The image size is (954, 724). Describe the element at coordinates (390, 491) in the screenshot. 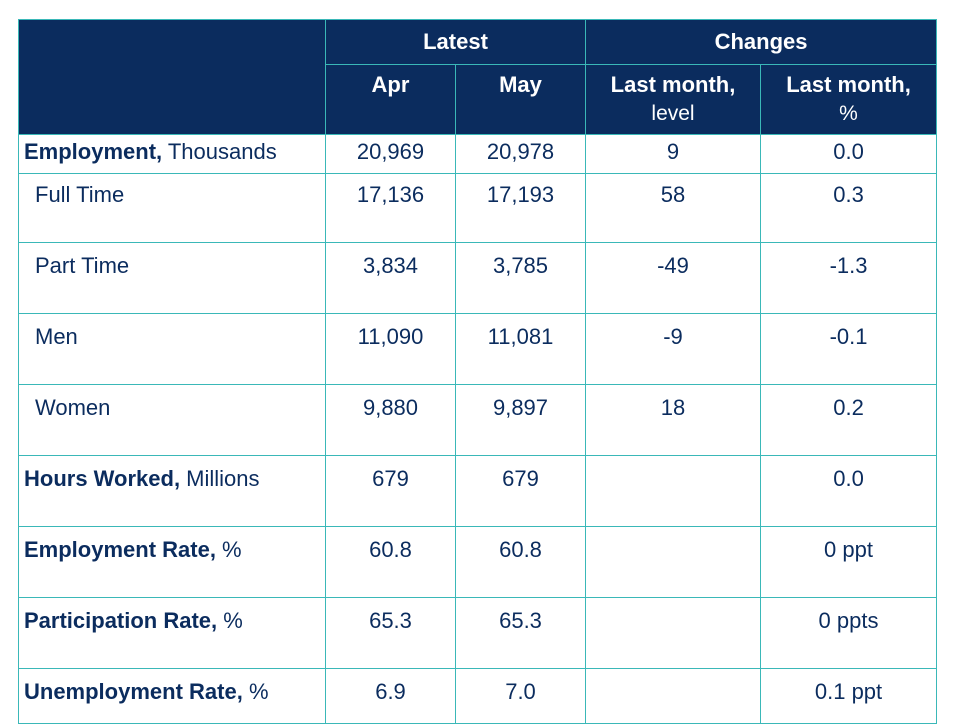

I see `cell-apr: 679` at that location.